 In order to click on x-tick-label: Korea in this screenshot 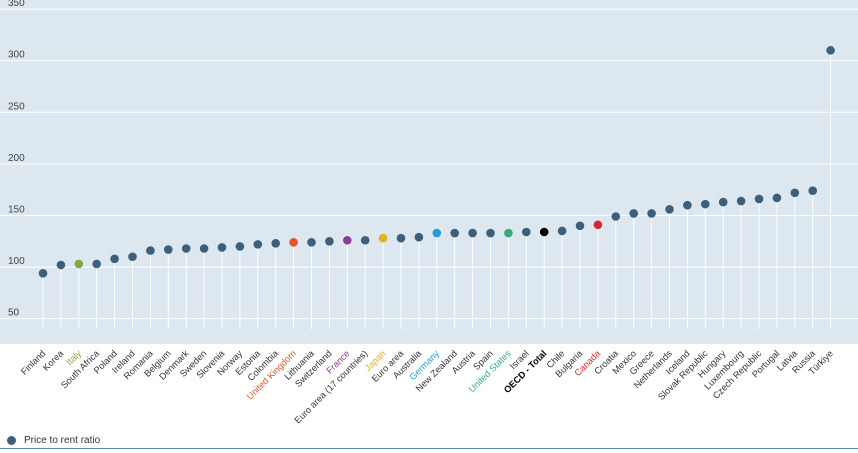, I will do `click(53, 360)`.